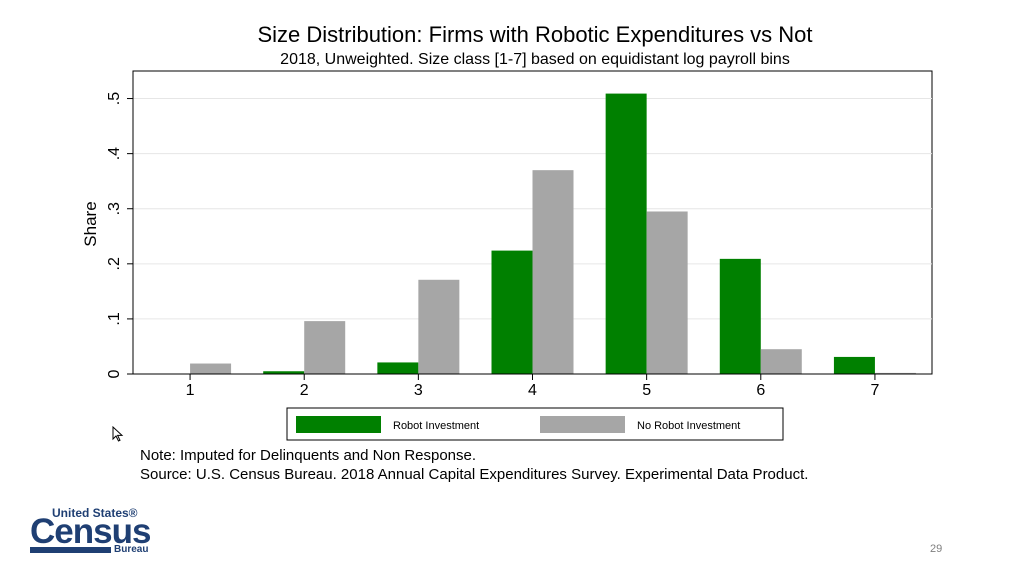 The height and width of the screenshot is (576, 1024). I want to click on census-bureau-logo: United States® Census Bureau, so click(90, 530).